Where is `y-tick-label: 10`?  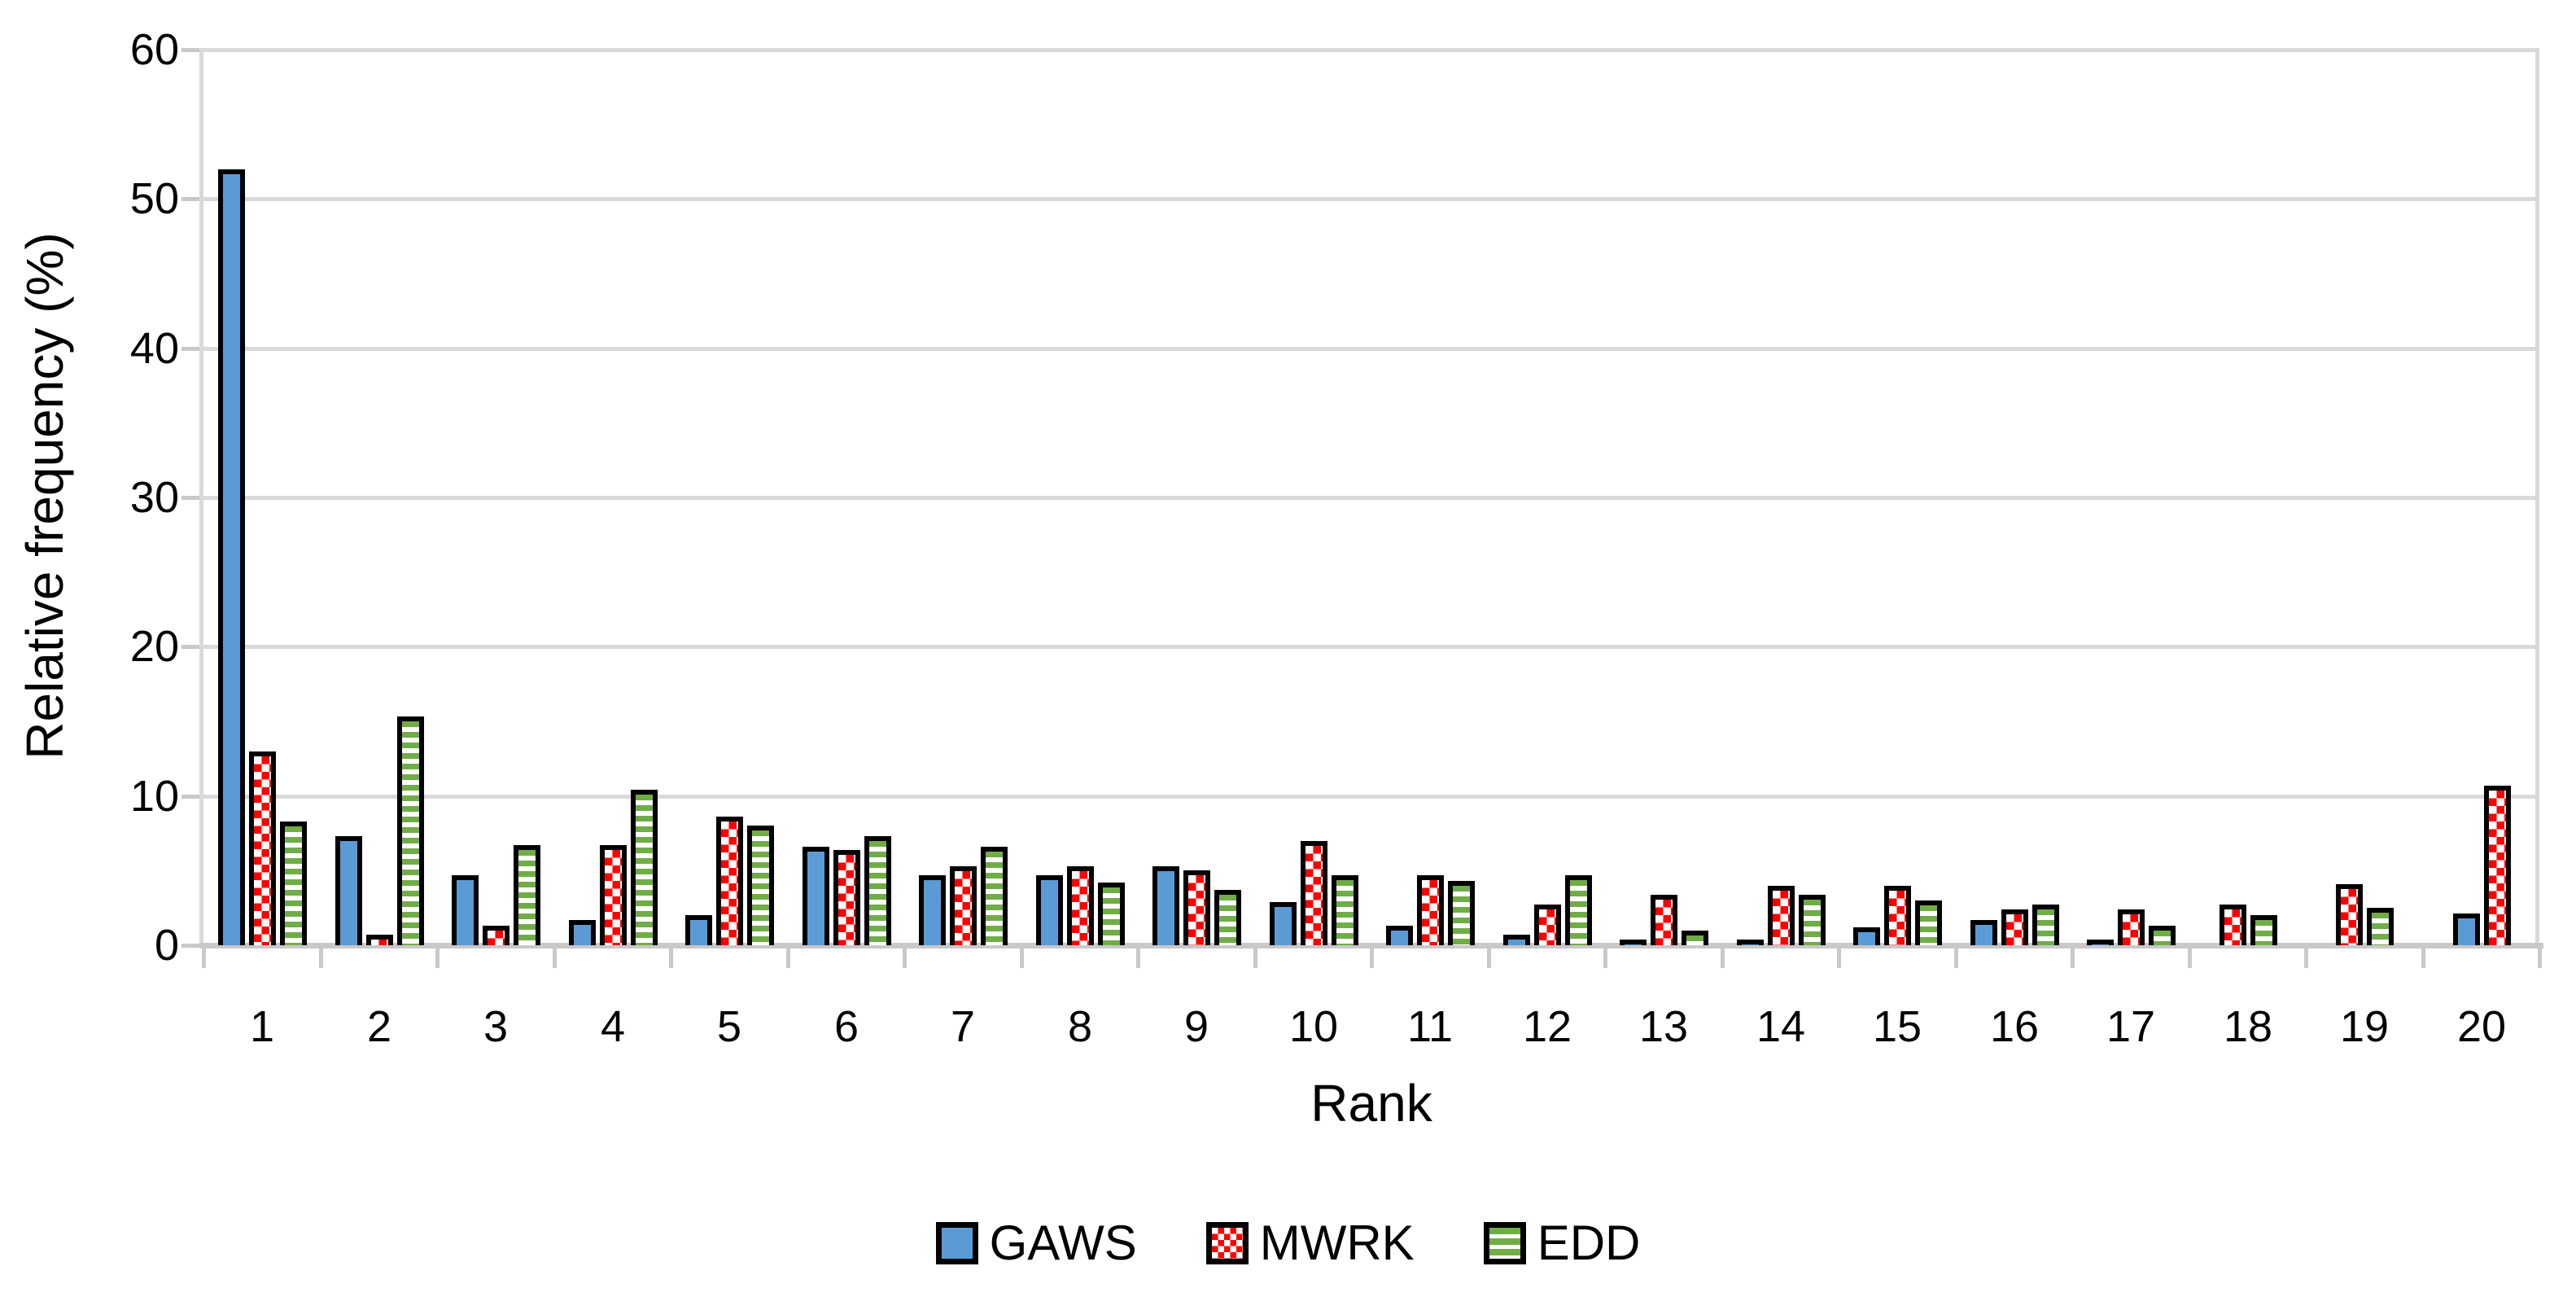
y-tick-label: 10 is located at coordinates (154, 796).